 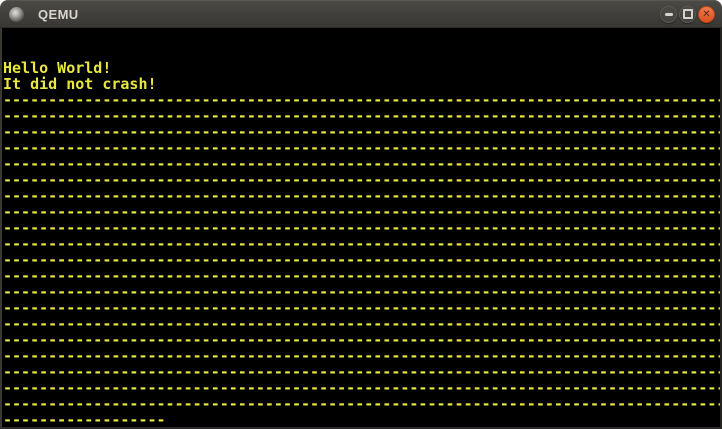 I want to click on minimize-button, so click(x=668, y=14).